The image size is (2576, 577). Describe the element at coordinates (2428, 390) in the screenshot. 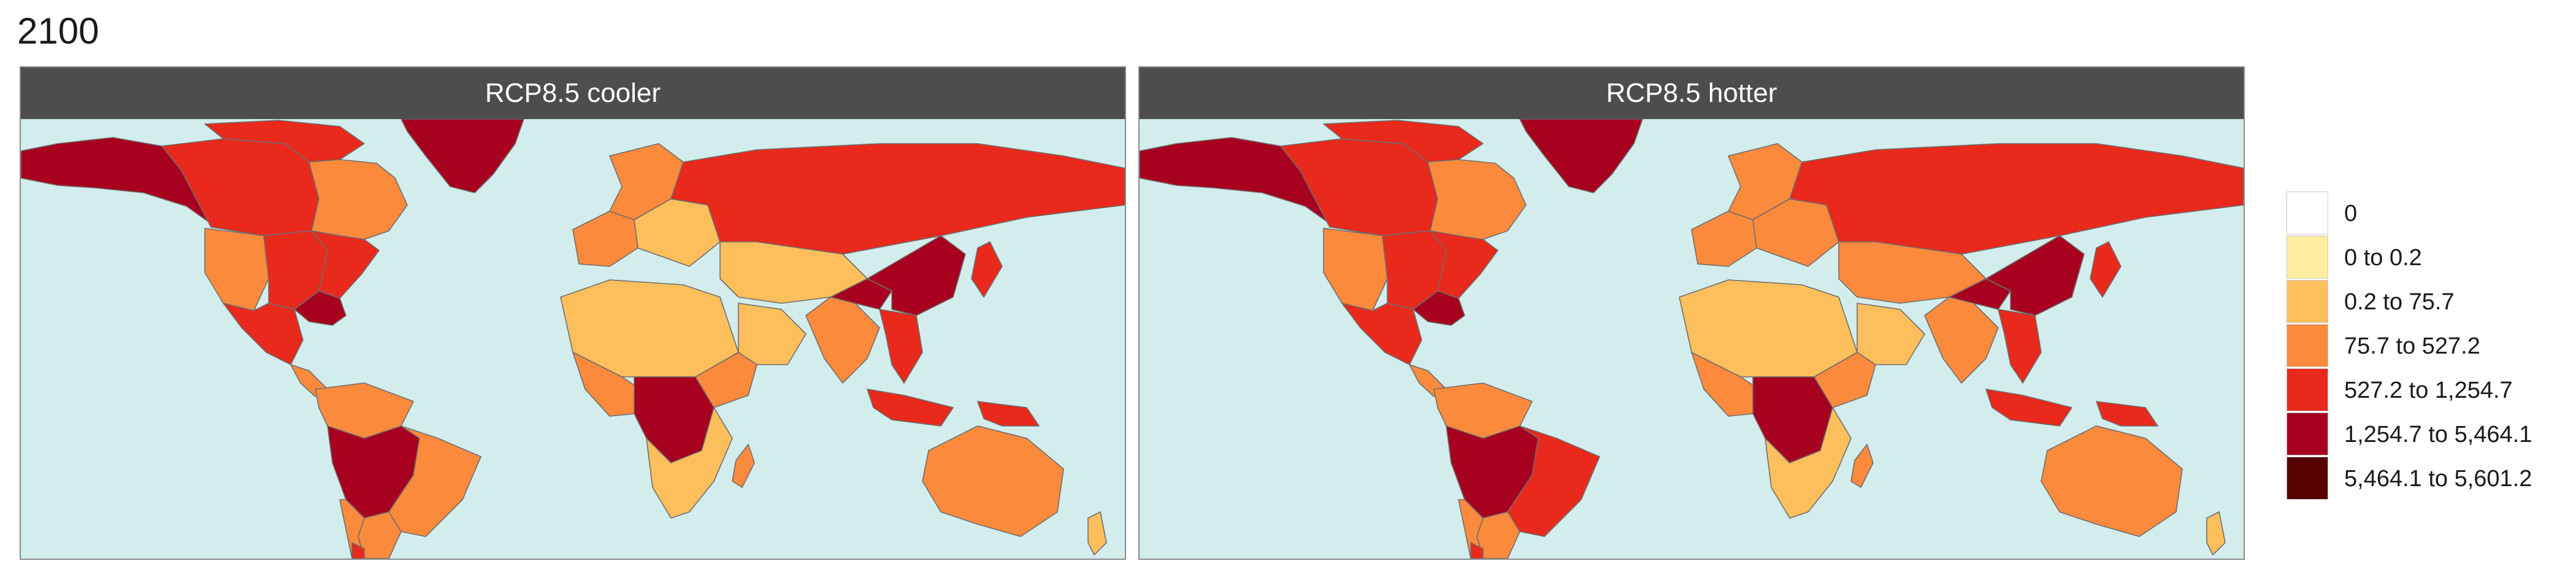

I see `legend-label: 527.2 to 1,254.7` at that location.